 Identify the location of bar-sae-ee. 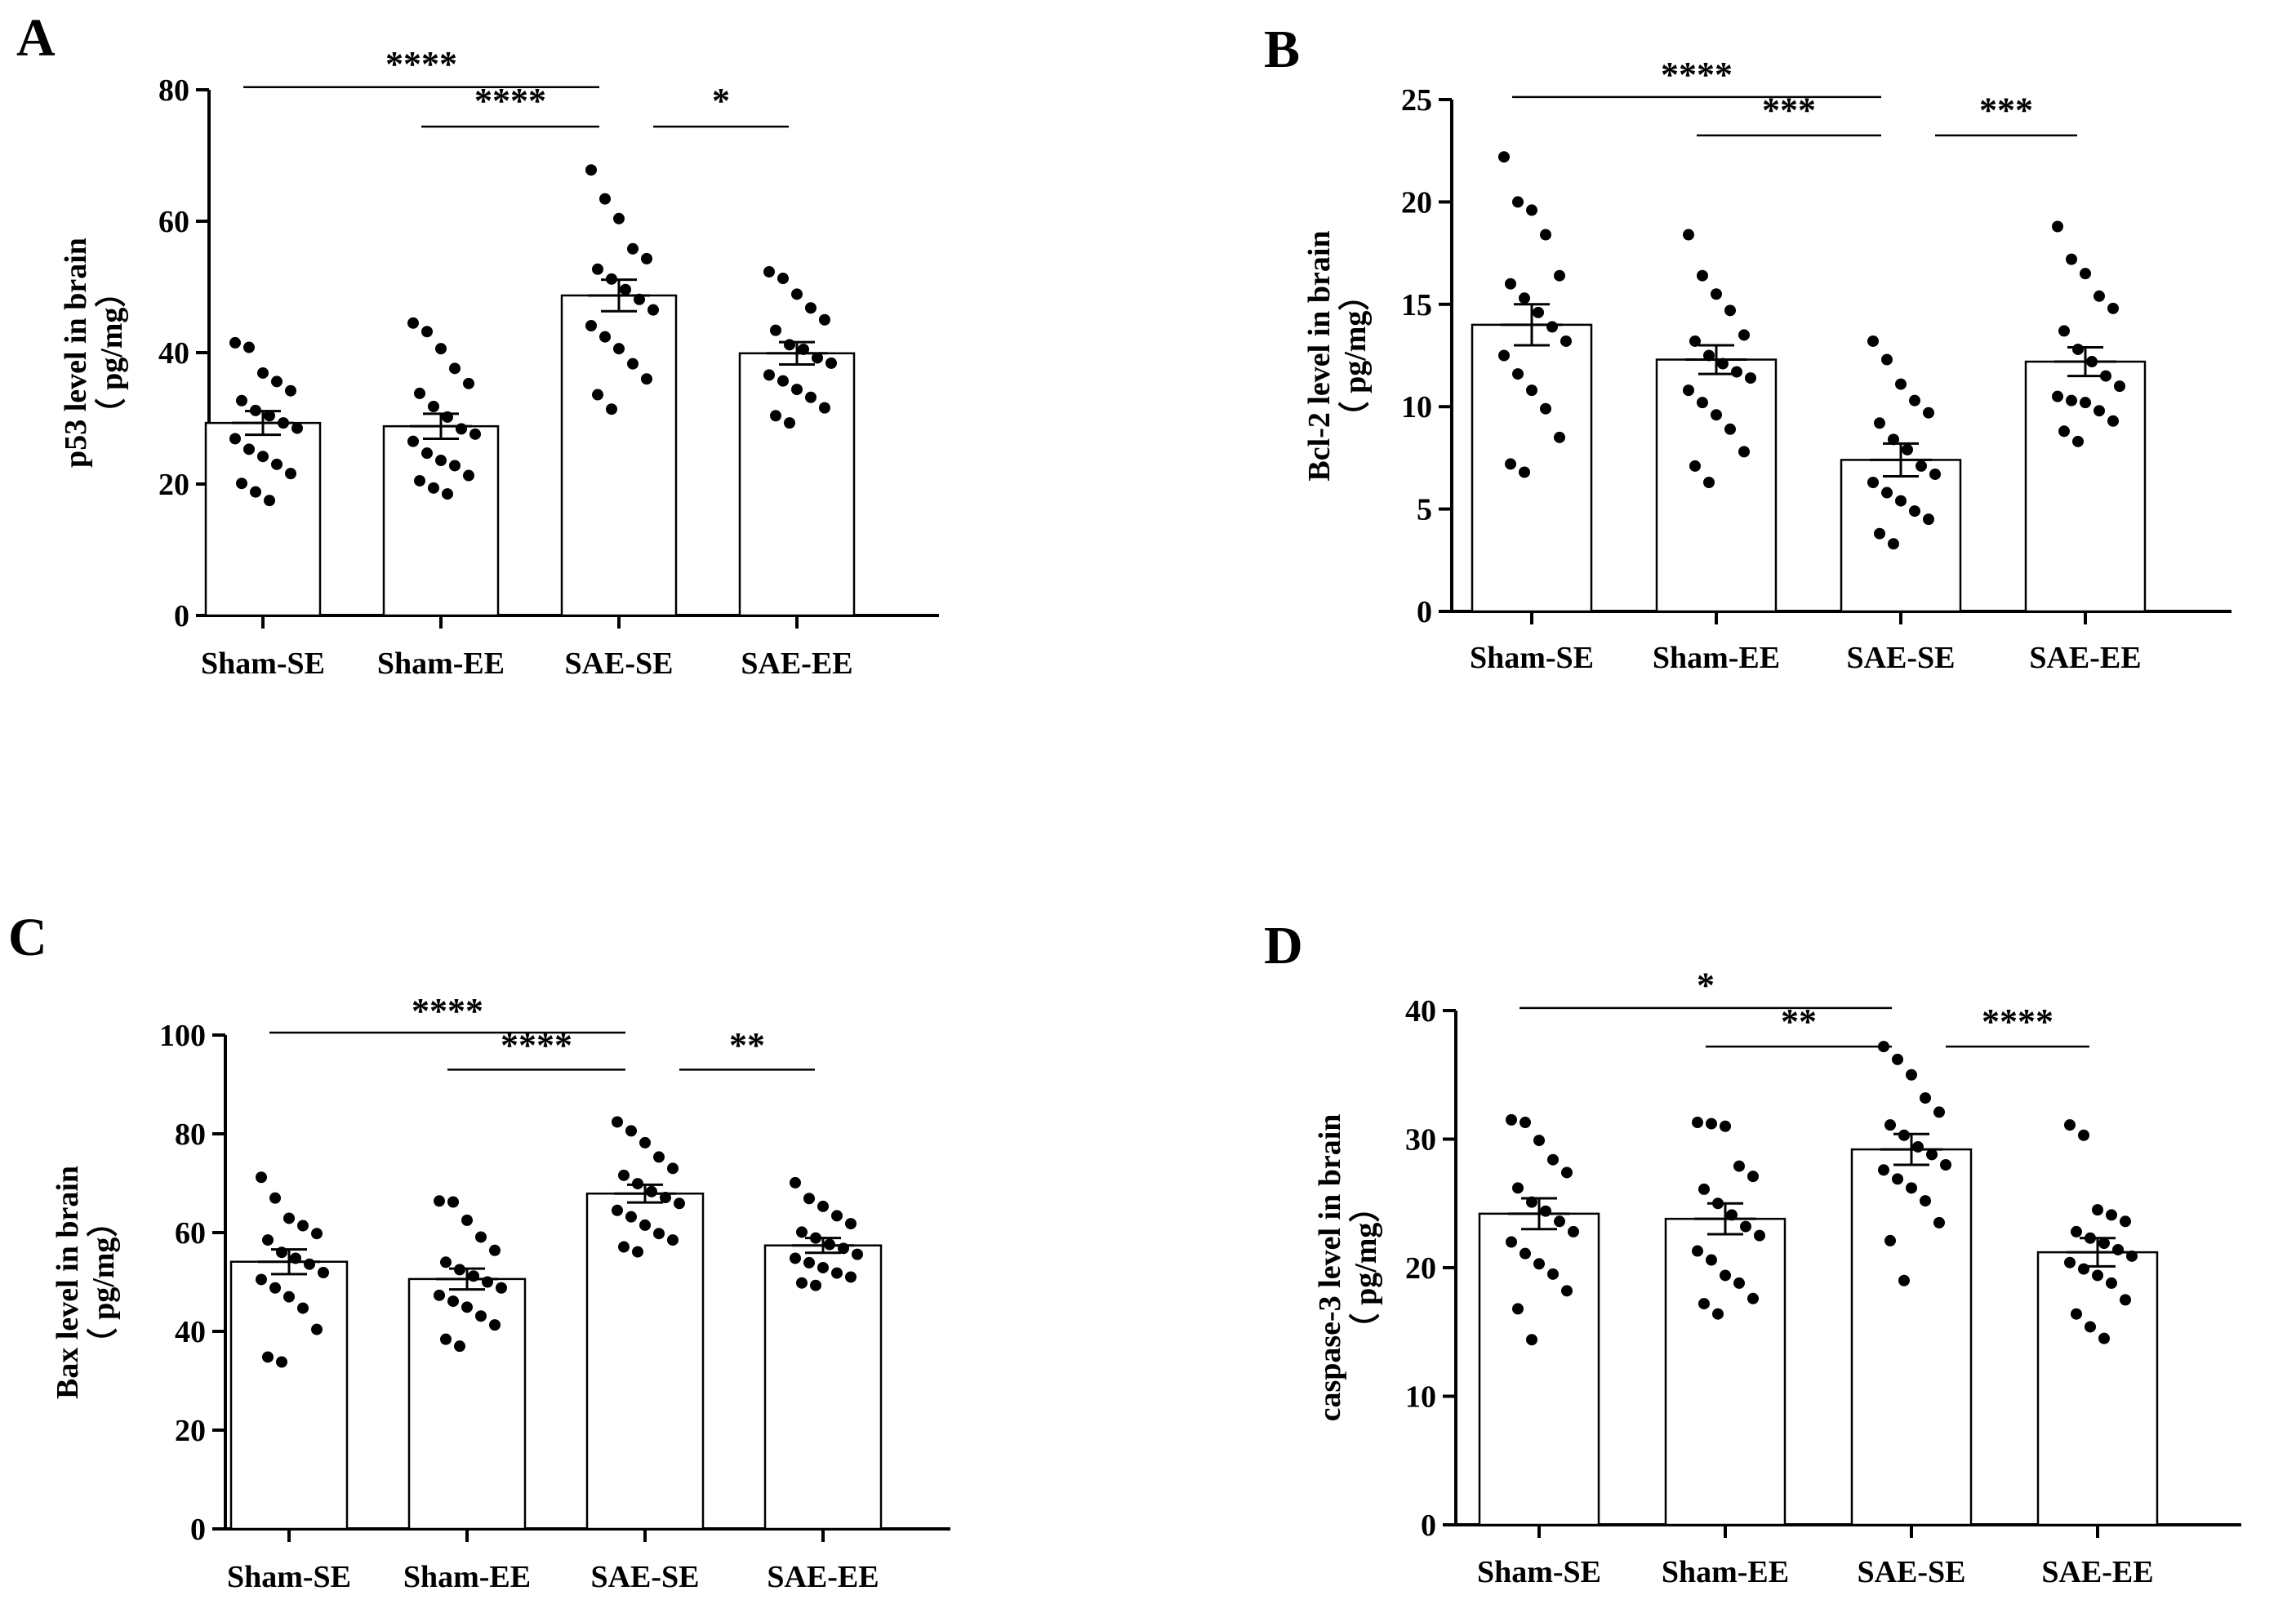
(2097, 1388).